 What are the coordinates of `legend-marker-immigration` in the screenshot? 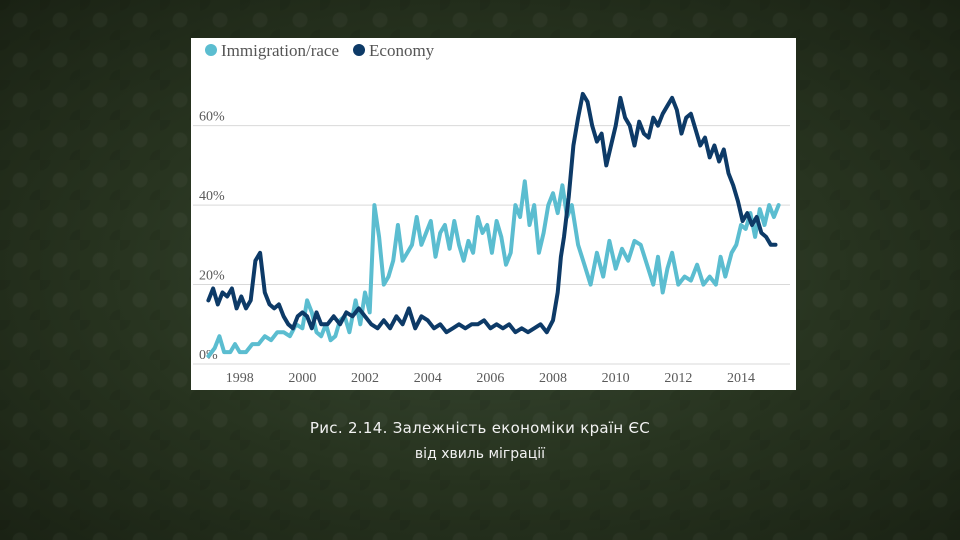 It's located at (211, 50).